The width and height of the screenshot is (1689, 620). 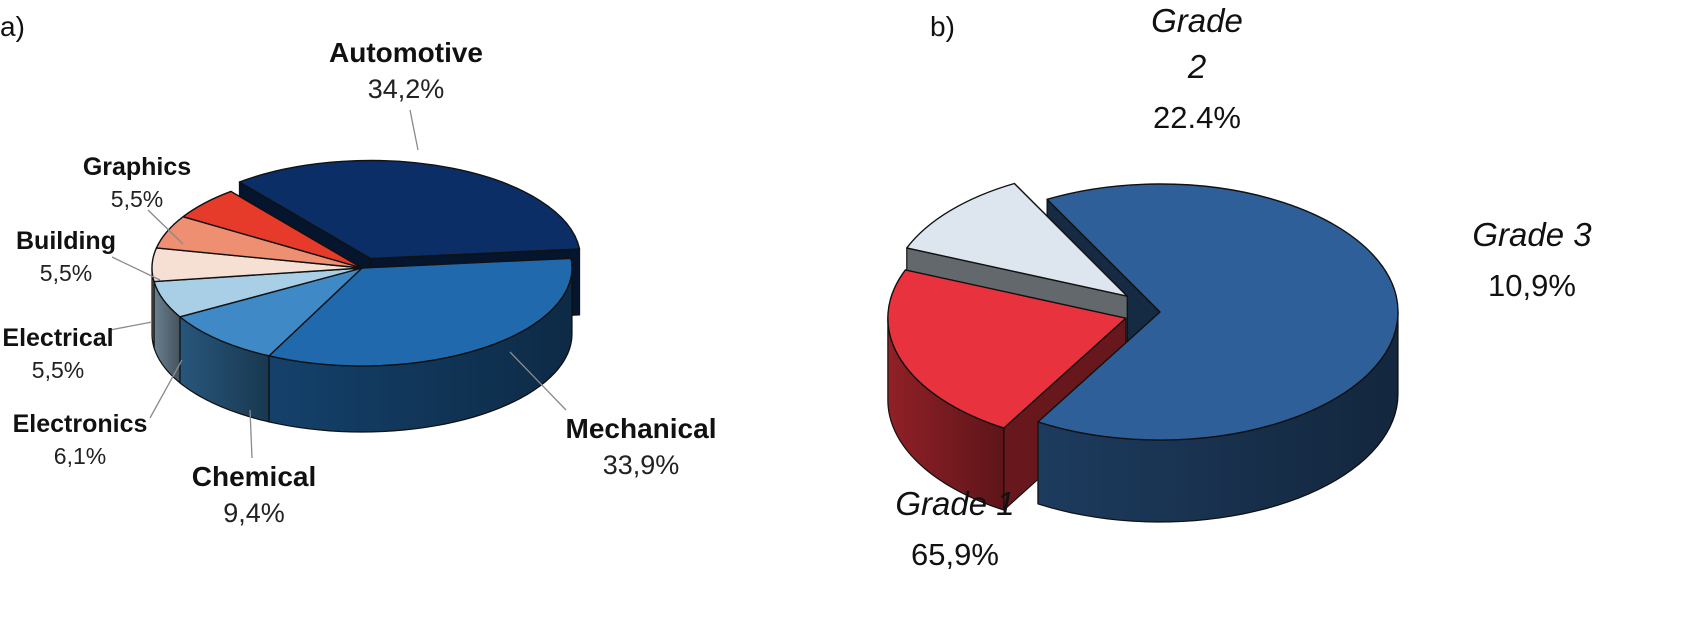 What do you see at coordinates (66, 241) in the screenshot?
I see `slice-label-building: Building` at bounding box center [66, 241].